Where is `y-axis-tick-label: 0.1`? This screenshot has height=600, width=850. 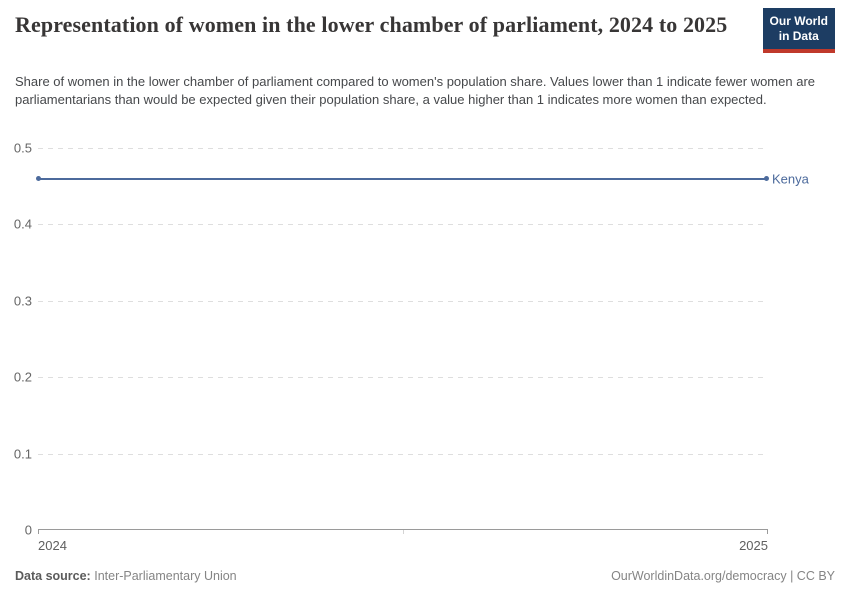 y-axis-tick-label: 0.1 is located at coordinates (22, 454).